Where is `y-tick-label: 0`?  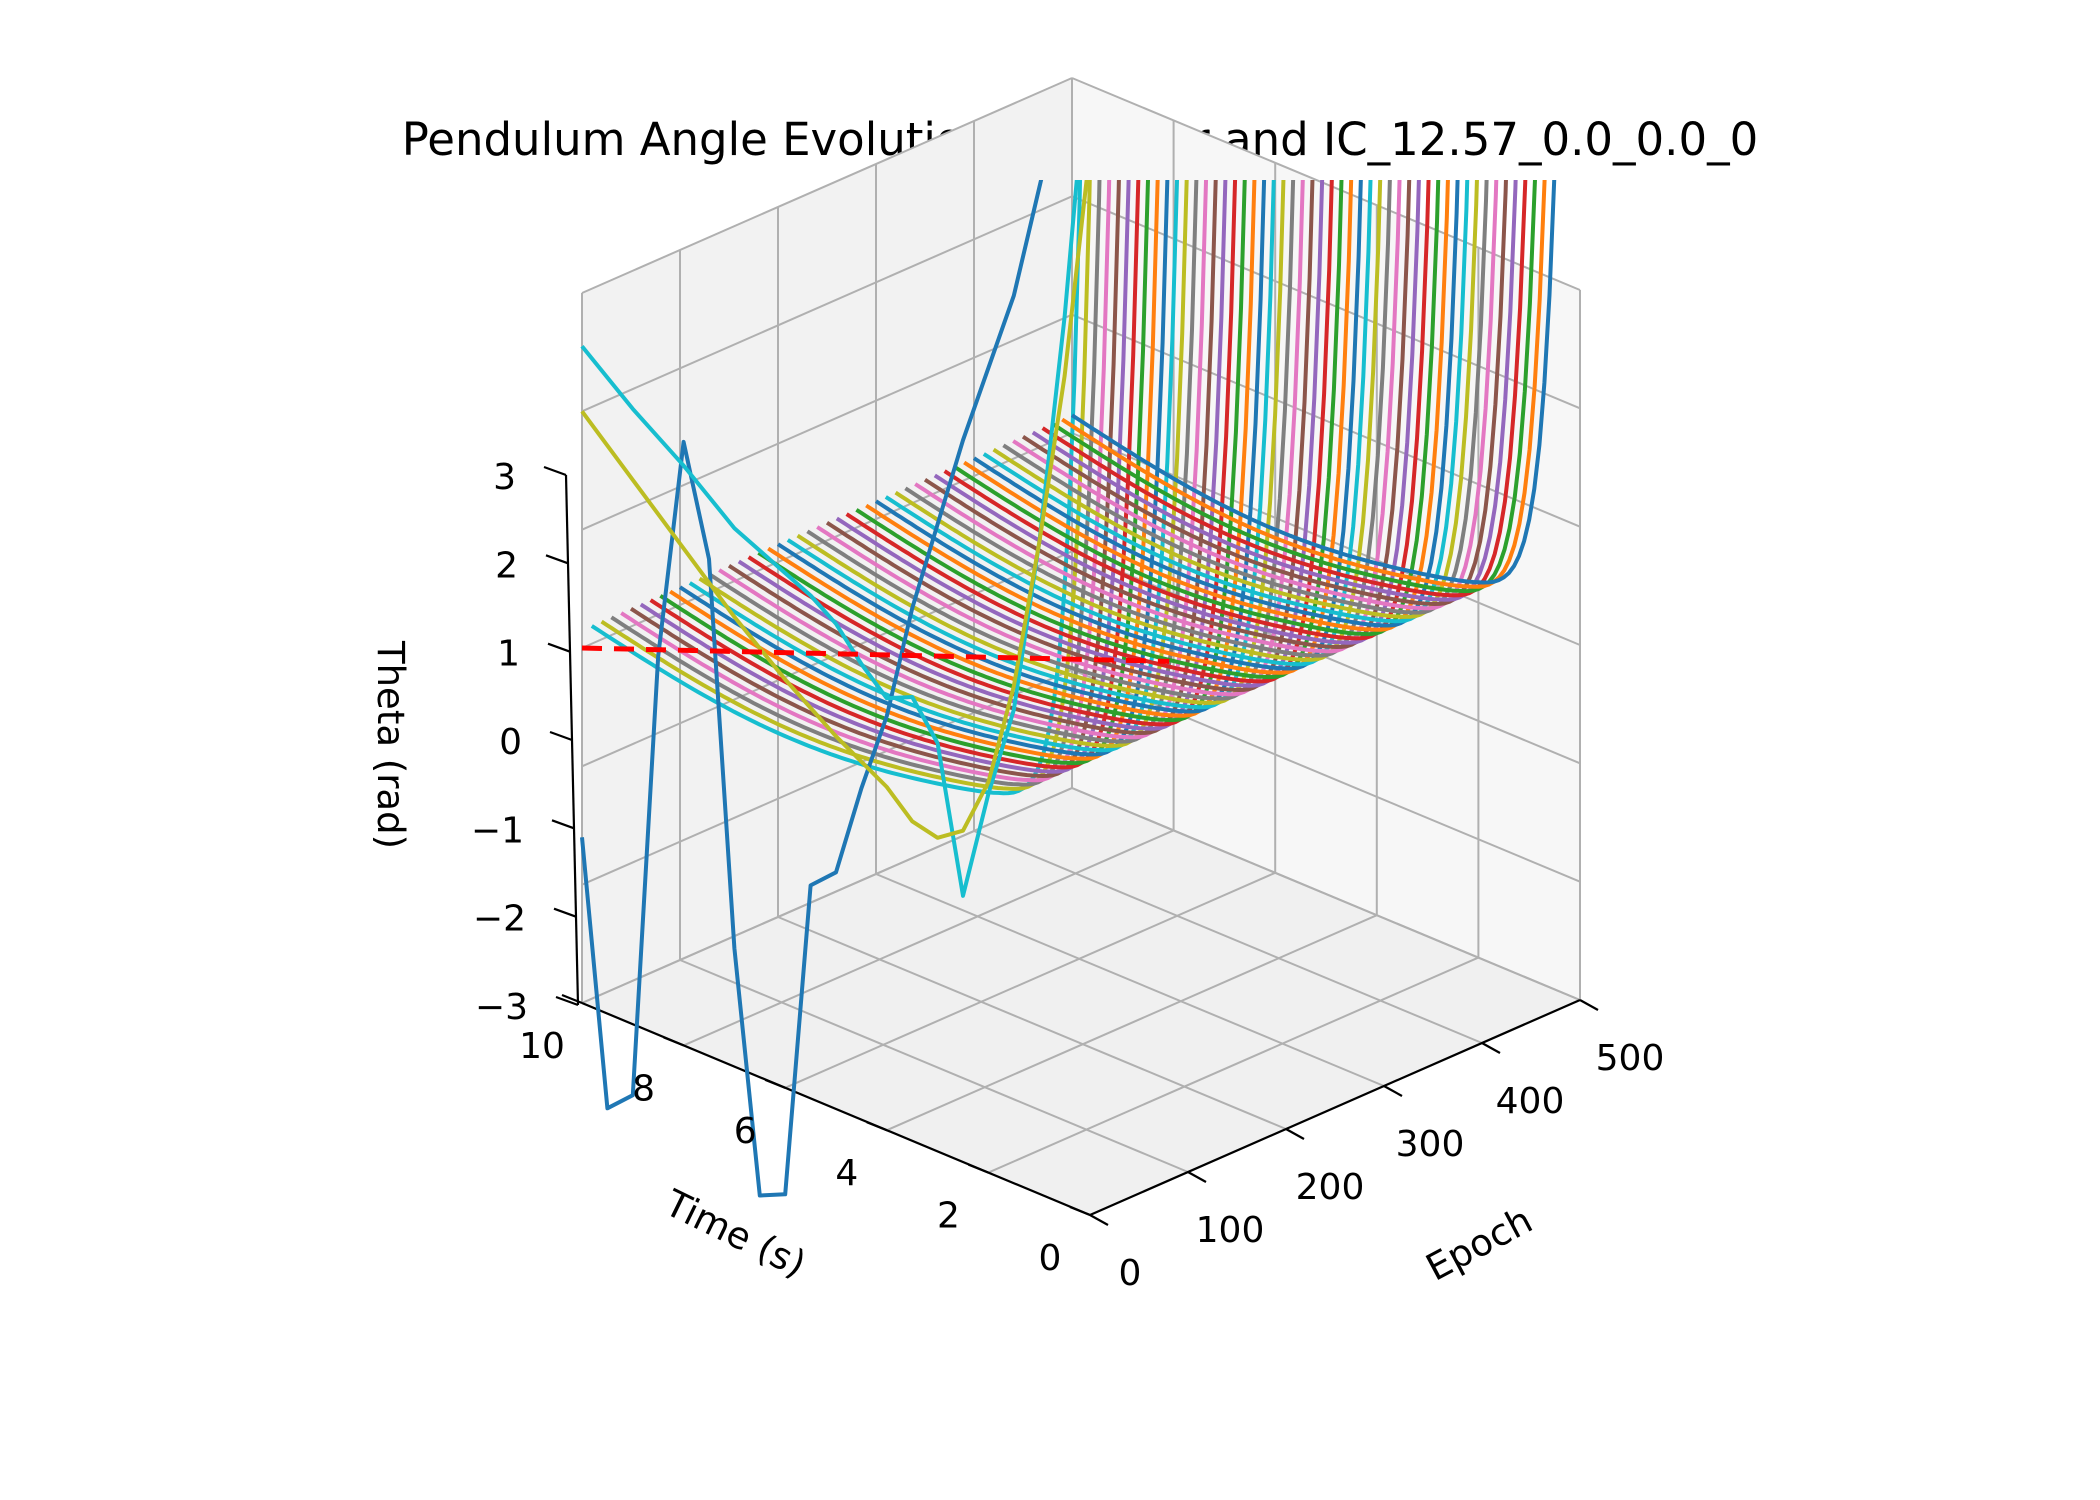 y-tick-label: 0 is located at coordinates (1050, 1258).